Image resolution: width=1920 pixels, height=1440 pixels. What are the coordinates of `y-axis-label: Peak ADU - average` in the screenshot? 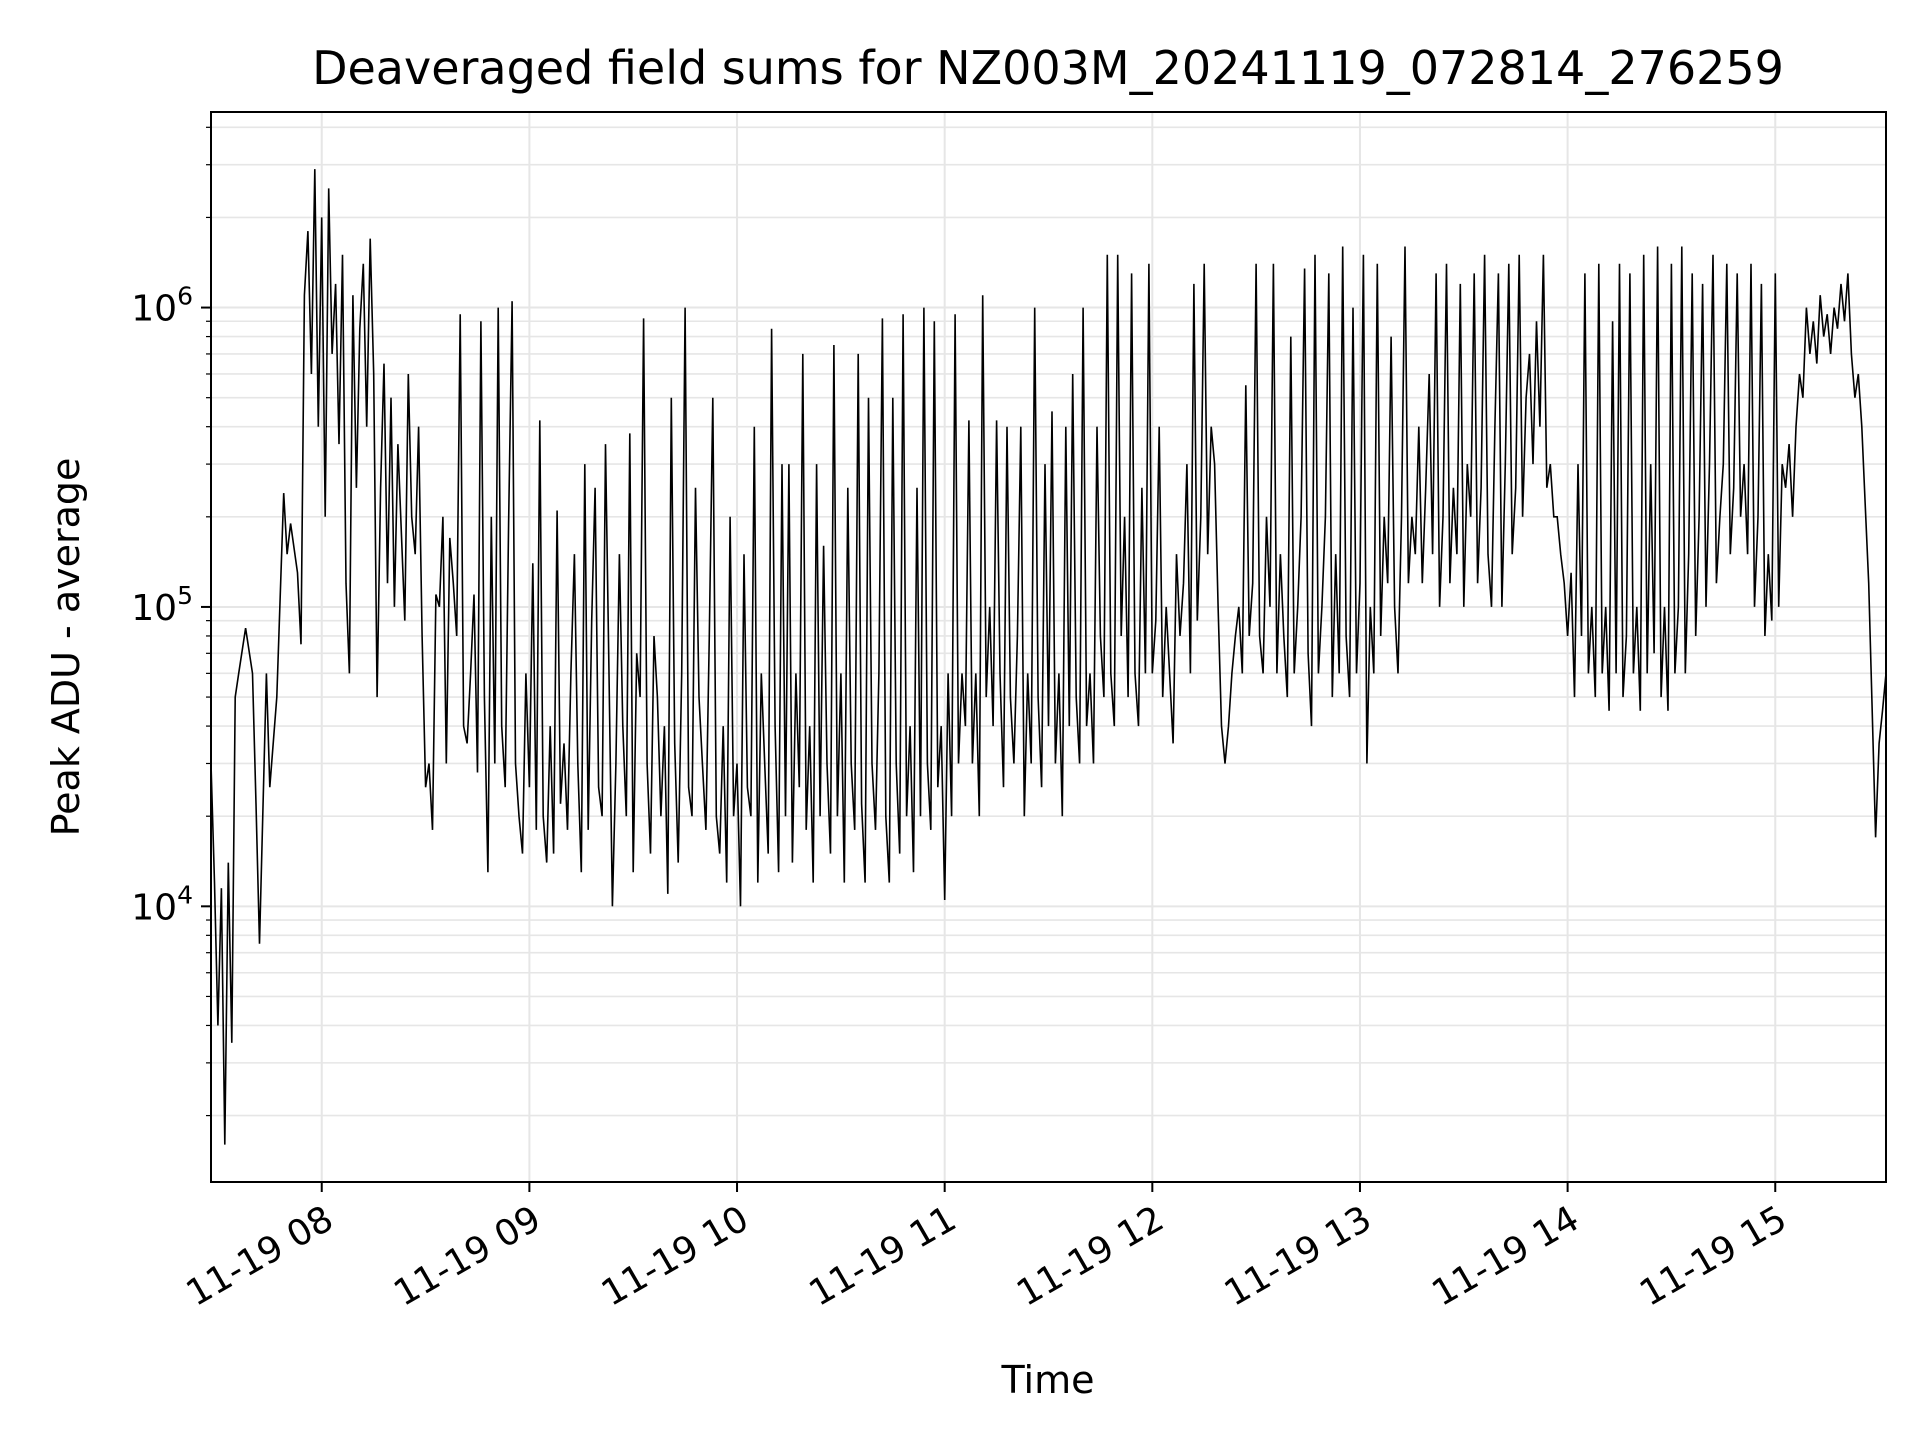 It's located at (66, 647).